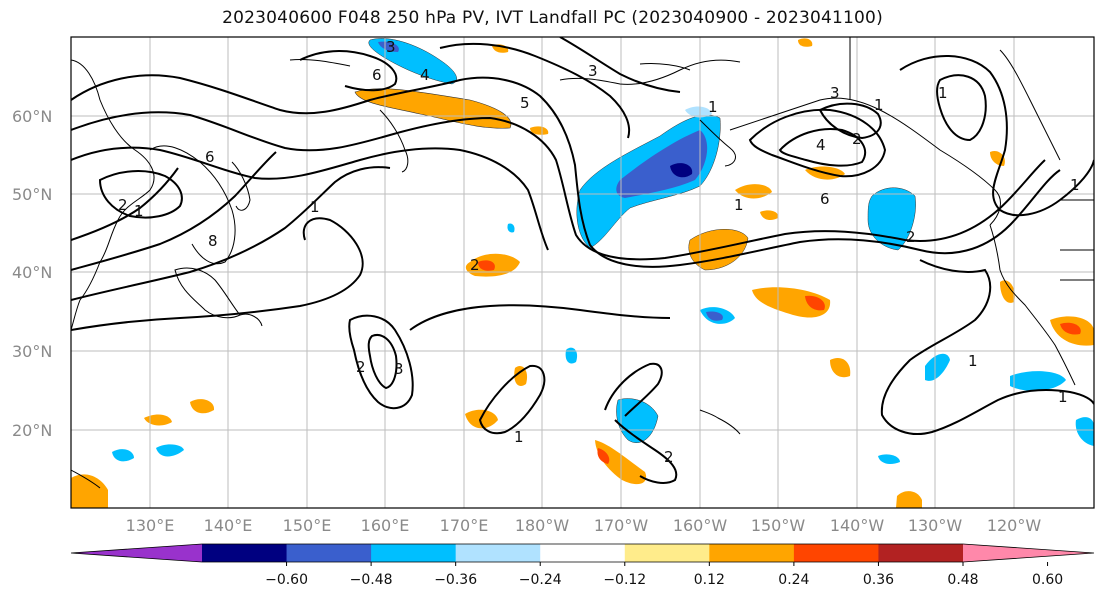 This screenshot has width=1105, height=601. Describe the element at coordinates (878, 580) in the screenshot. I see `colorbar-tick-label: 0.36` at that location.